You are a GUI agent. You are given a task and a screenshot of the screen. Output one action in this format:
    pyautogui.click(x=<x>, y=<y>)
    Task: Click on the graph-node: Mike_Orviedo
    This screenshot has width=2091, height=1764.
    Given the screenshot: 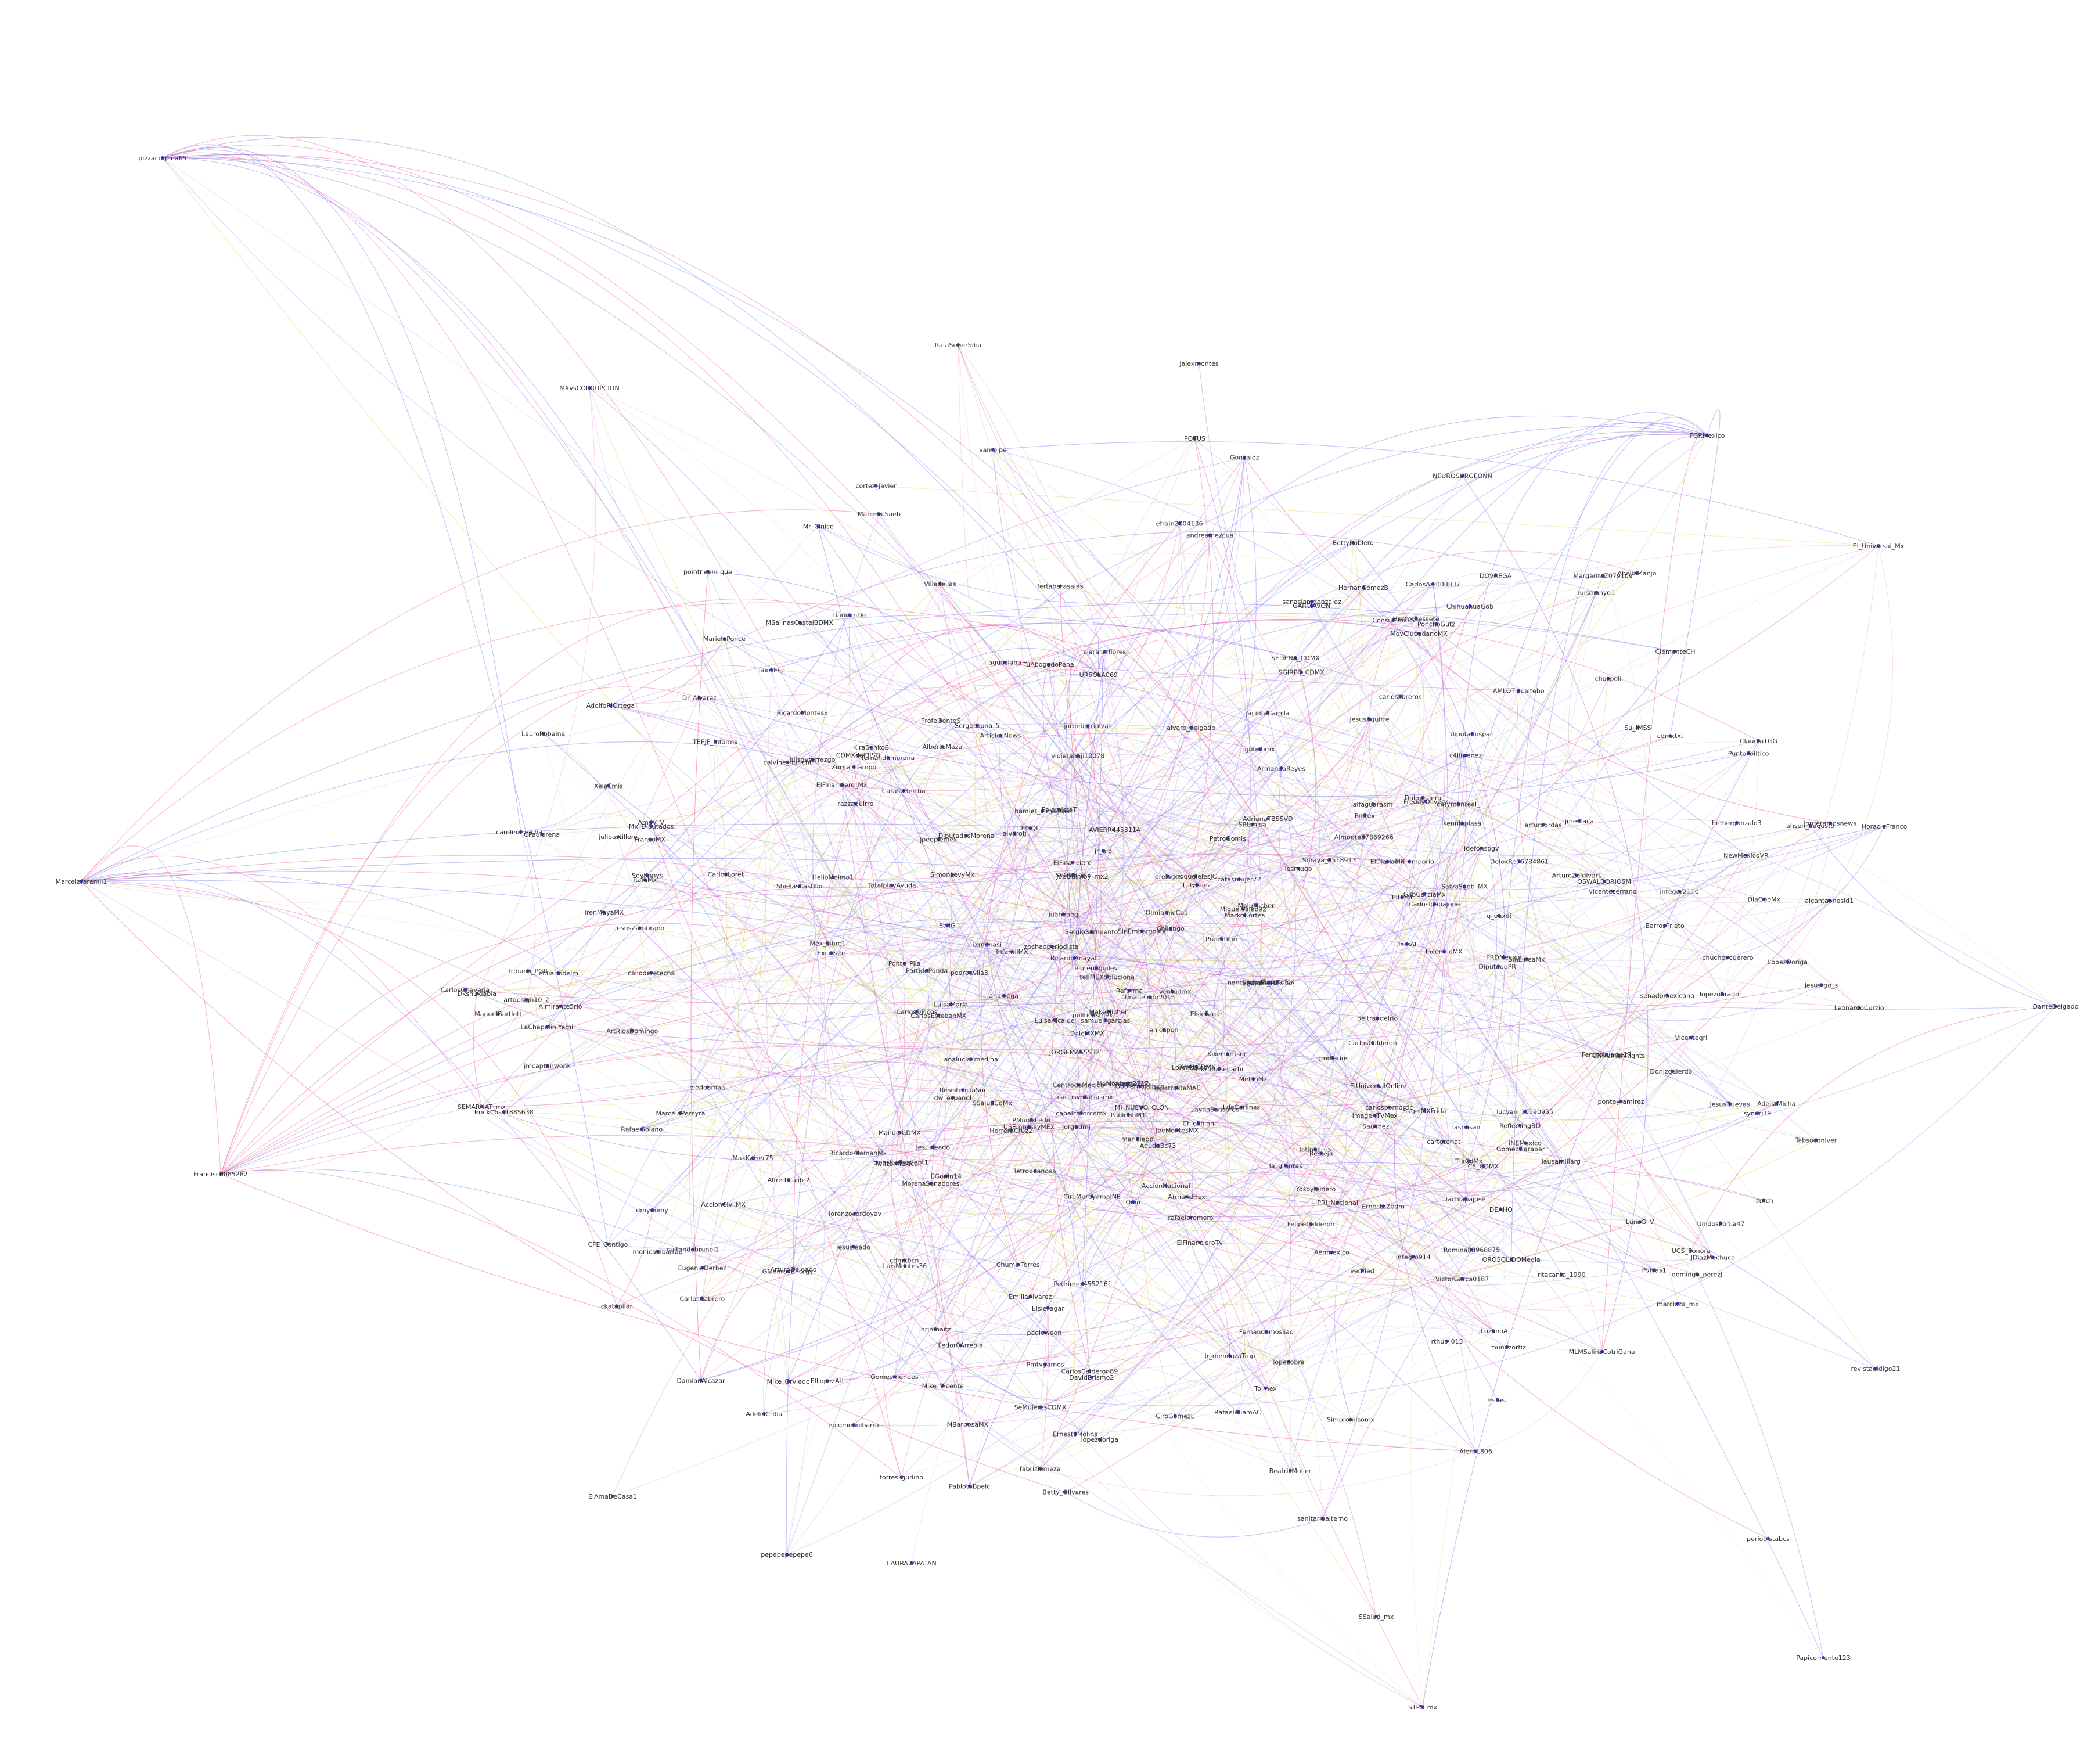 What is the action you would take?
    pyautogui.click(x=789, y=1381)
    